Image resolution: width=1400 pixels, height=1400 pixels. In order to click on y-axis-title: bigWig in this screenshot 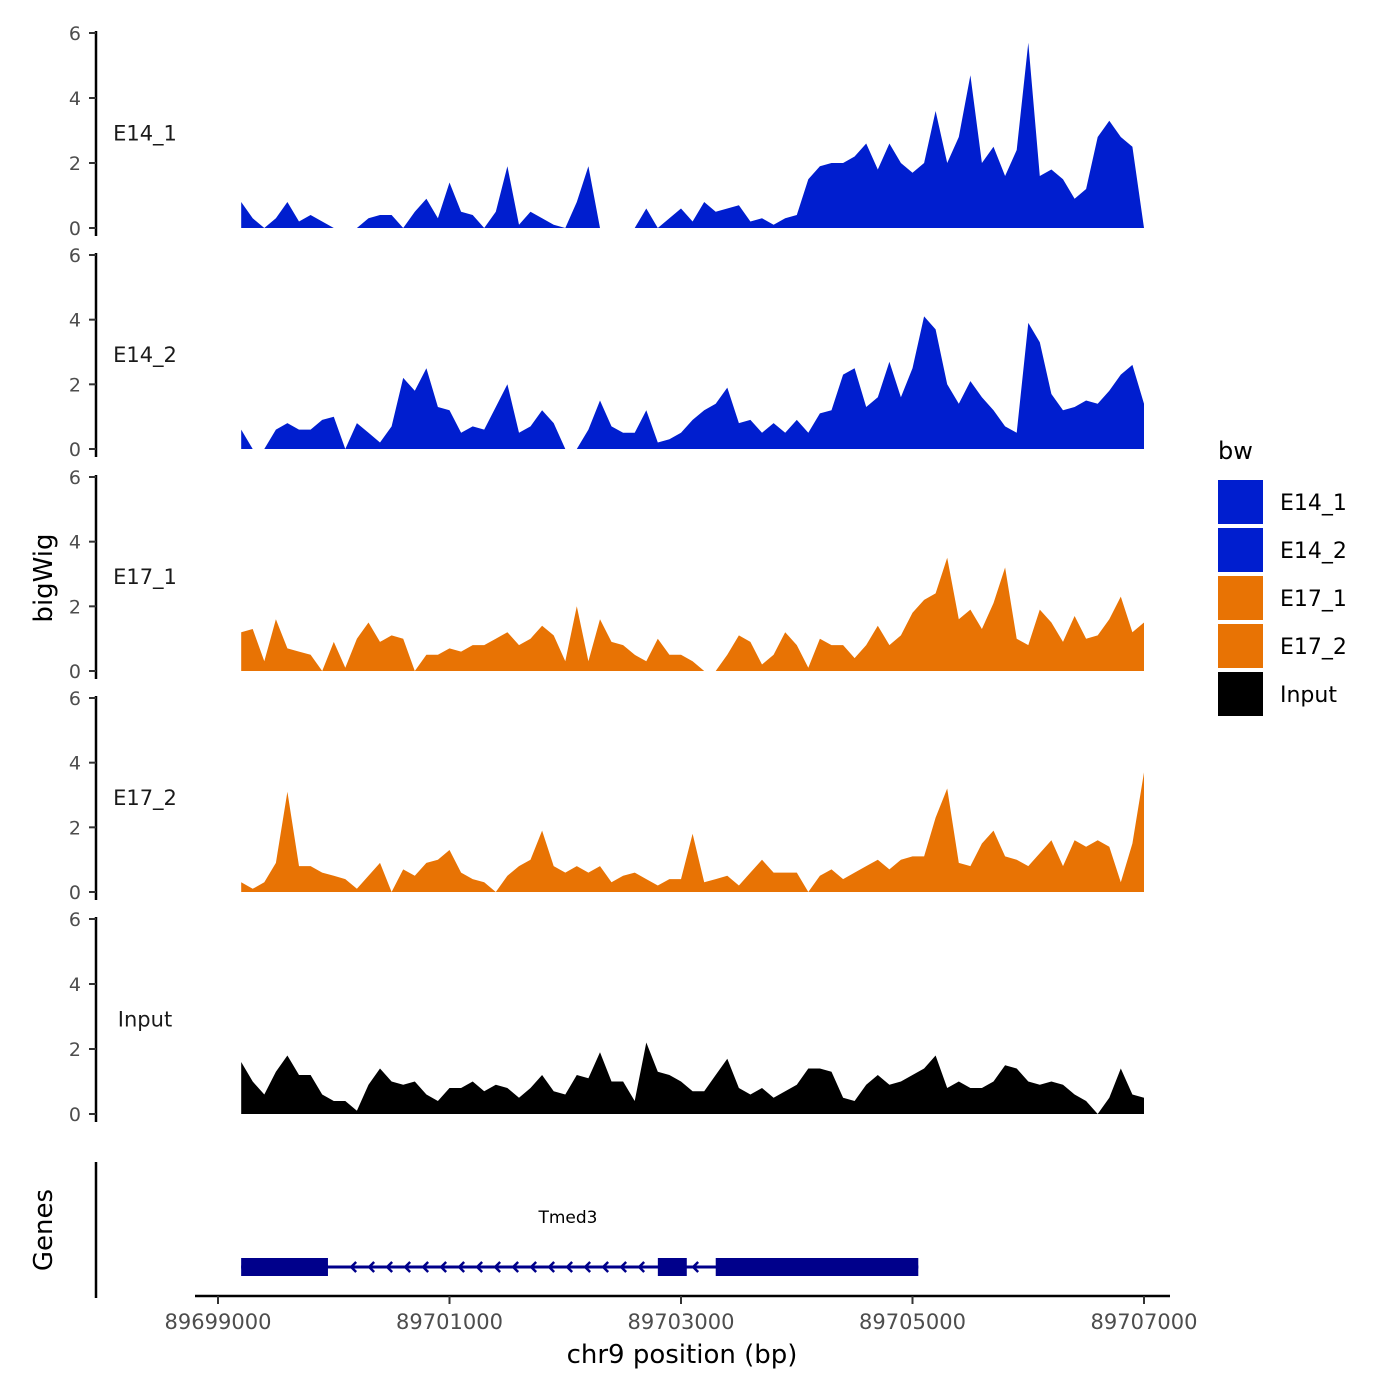, I will do `click(44, 577)`.